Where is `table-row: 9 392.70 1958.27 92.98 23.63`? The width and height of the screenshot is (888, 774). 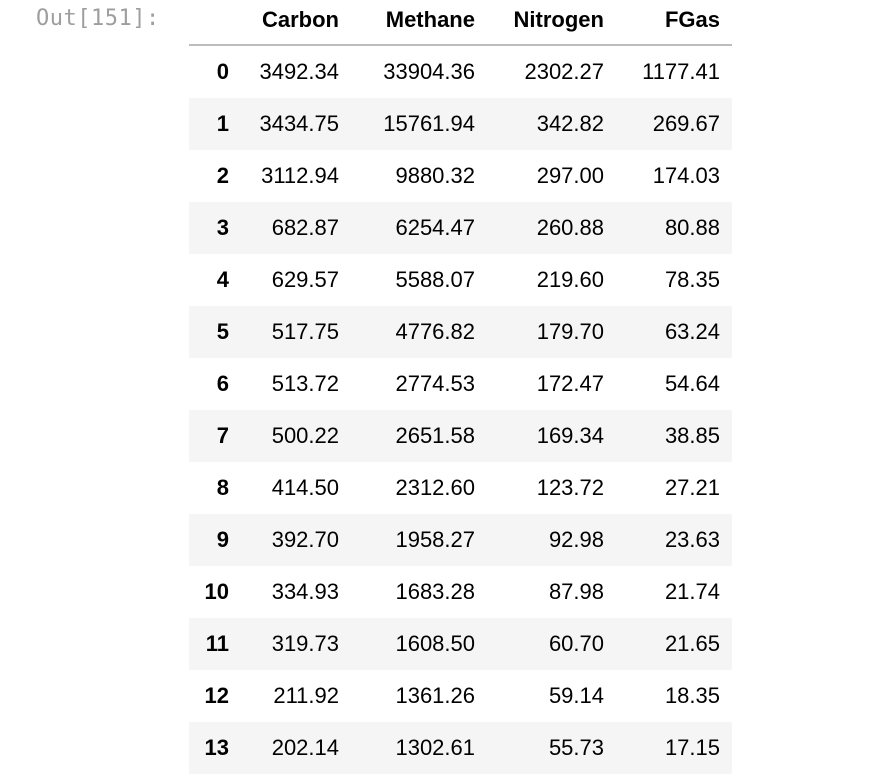 table-row: 9 392.70 1958.27 92.98 23.63 is located at coordinates (460, 540).